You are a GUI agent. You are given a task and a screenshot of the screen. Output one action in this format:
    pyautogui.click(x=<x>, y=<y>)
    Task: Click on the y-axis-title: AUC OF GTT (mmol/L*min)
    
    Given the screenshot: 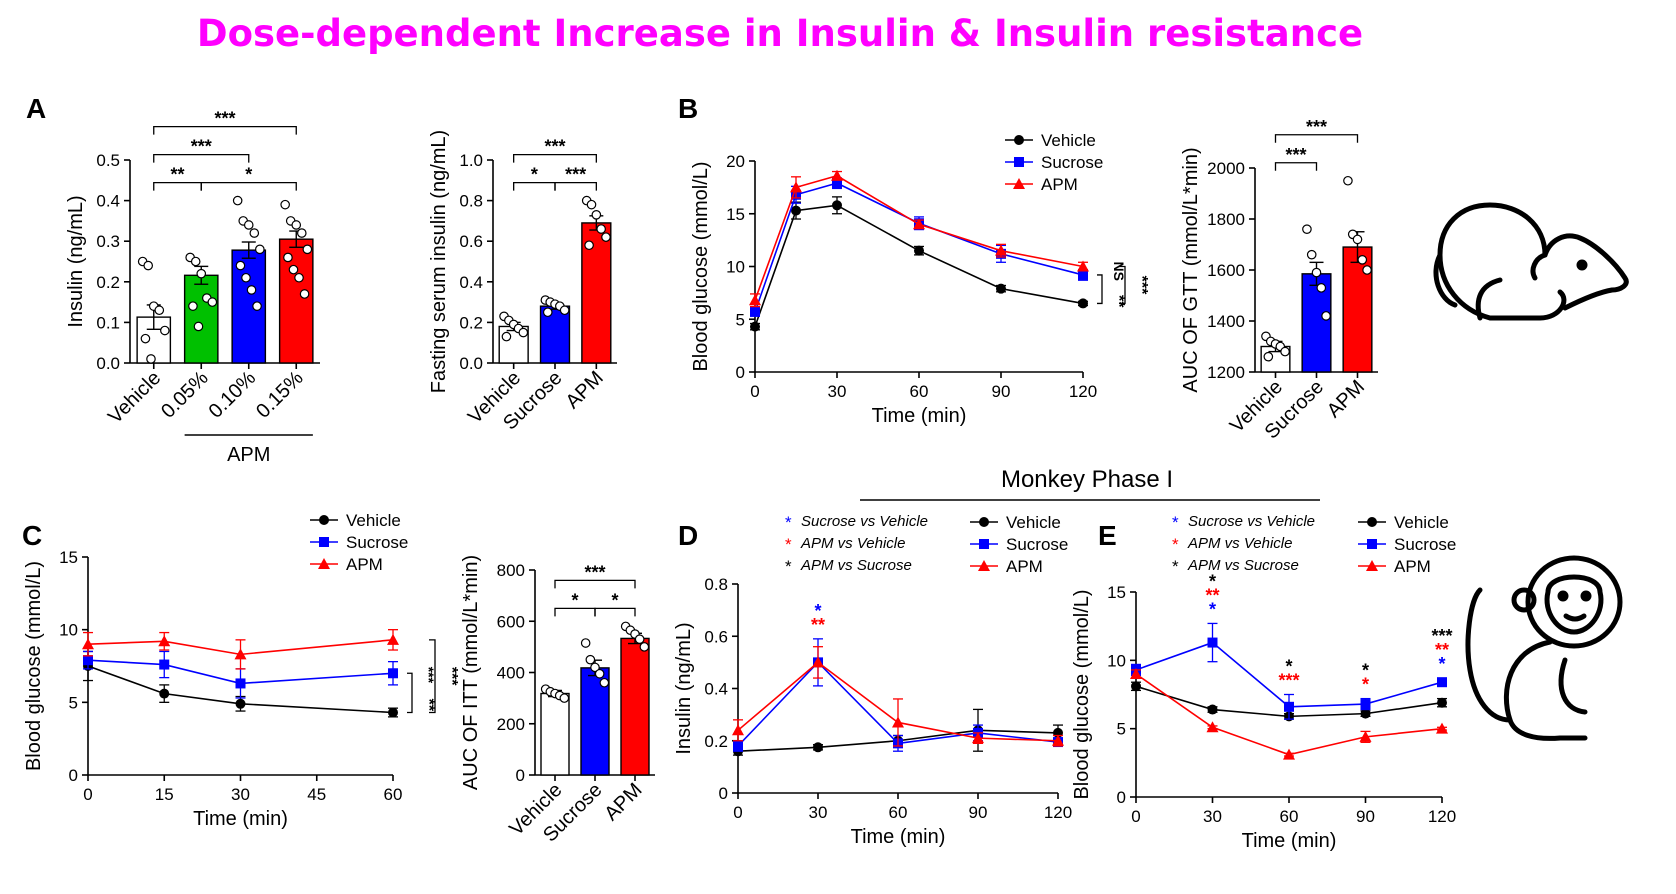 What is the action you would take?
    pyautogui.click(x=1191, y=269)
    